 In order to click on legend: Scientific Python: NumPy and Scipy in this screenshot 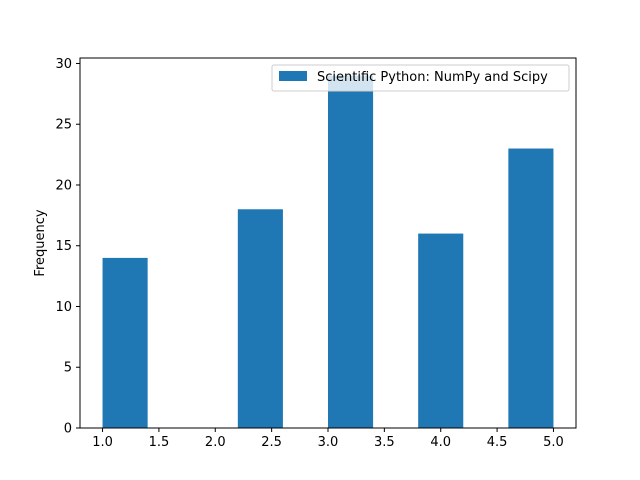, I will do `click(420, 78)`.